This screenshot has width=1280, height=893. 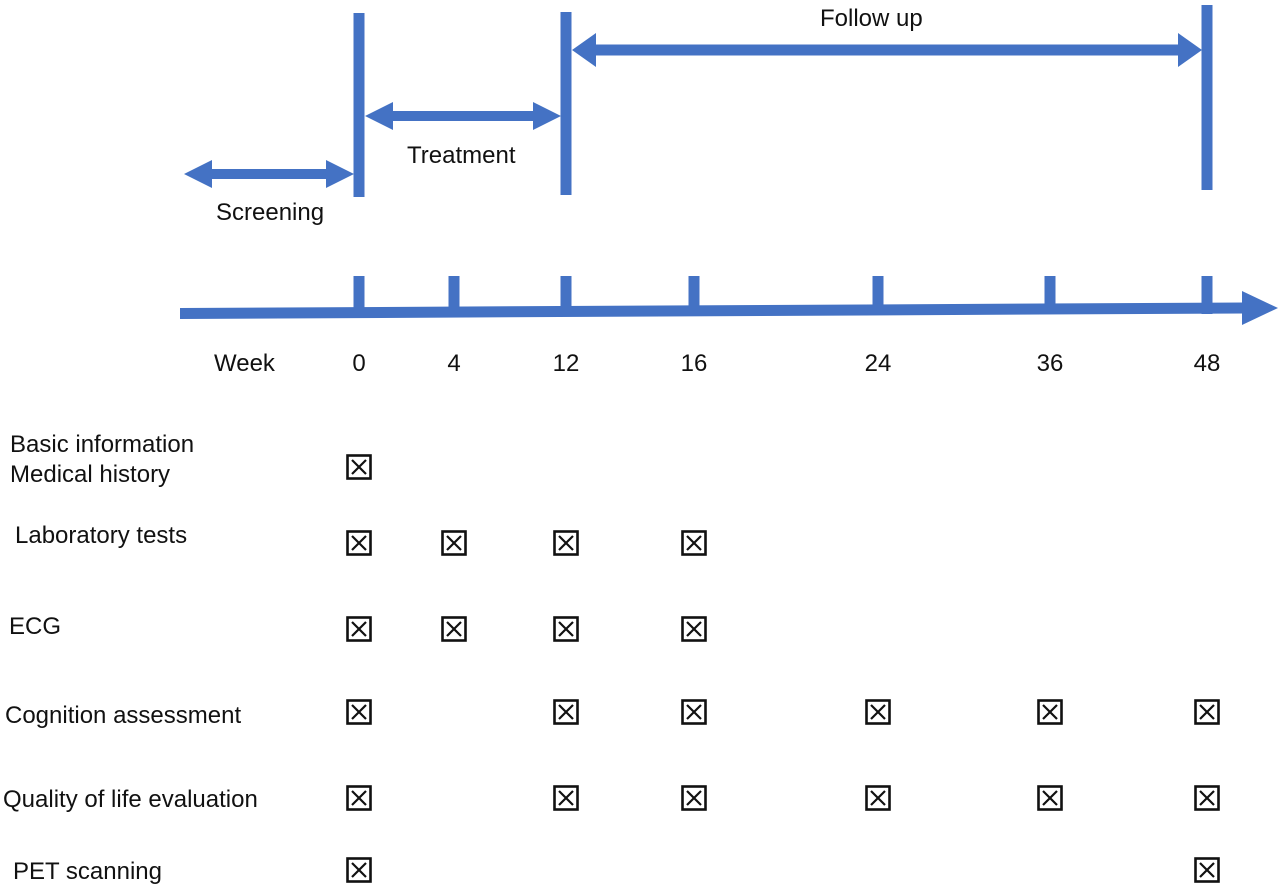 What do you see at coordinates (102, 460) in the screenshot?
I see `row-label-basic-information-medical-history: Basic information Medical history` at bounding box center [102, 460].